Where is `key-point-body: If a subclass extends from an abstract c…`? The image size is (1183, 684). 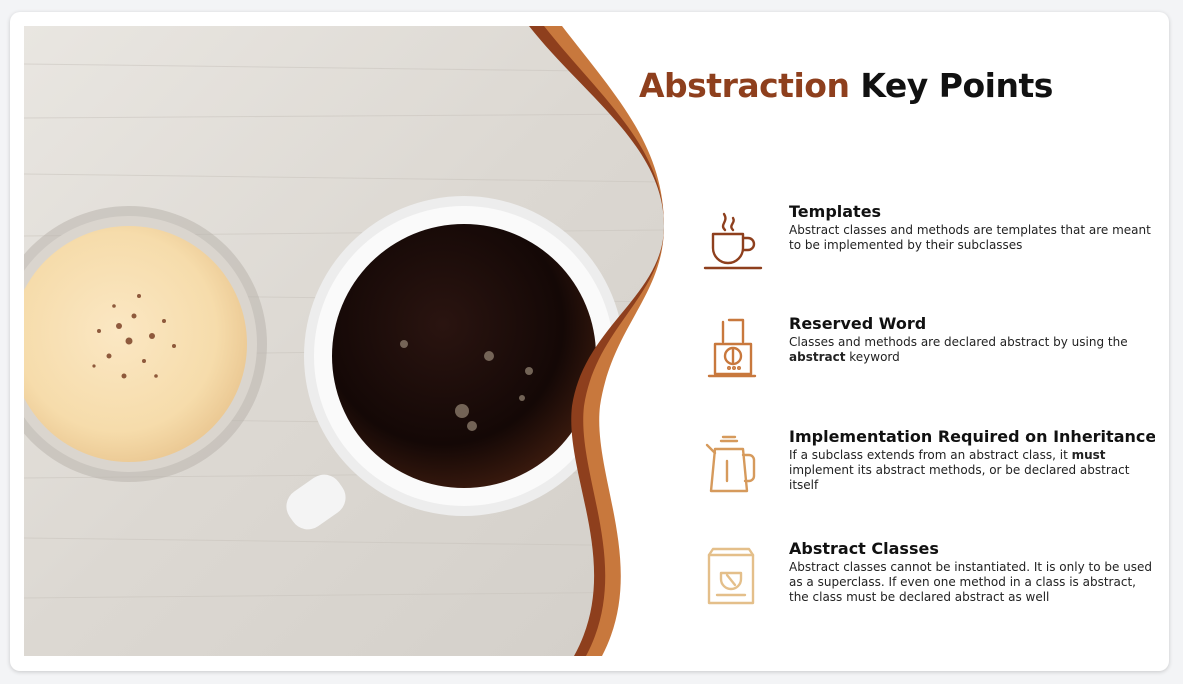
key-point-body: If a subclass extends from an abstract c… is located at coordinates (959, 470).